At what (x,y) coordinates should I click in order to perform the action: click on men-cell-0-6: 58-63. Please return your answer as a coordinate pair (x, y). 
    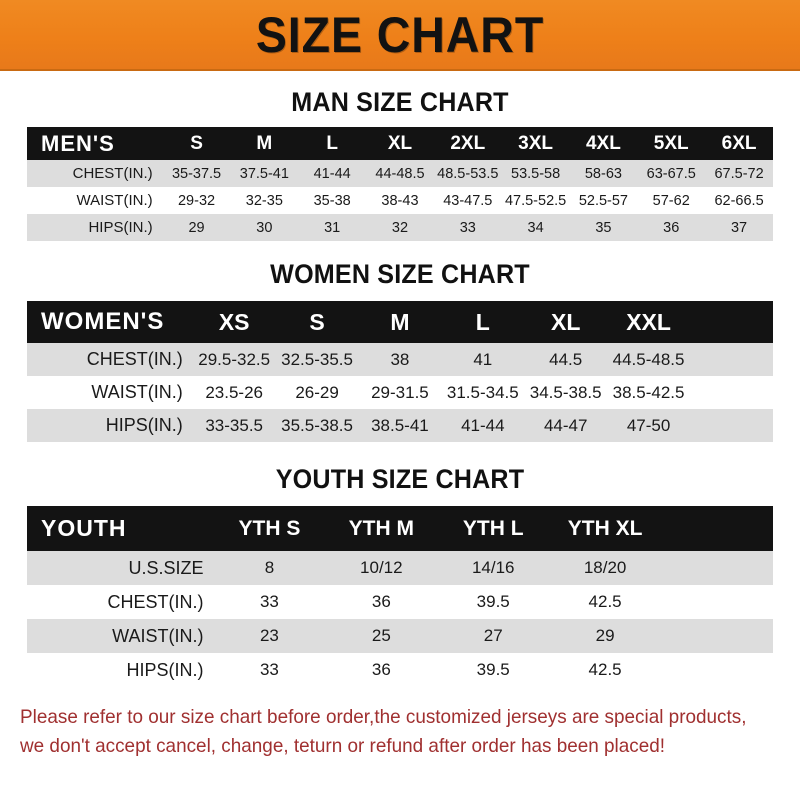
    Looking at the image, I should click on (603, 173).